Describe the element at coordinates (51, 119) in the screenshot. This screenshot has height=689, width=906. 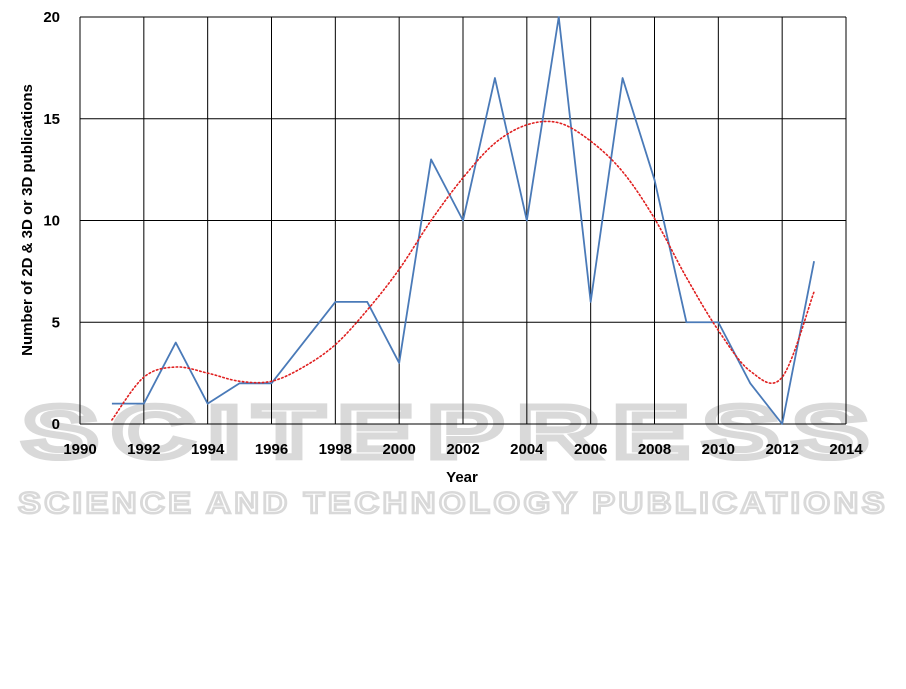
I see `y-tick-label: 15` at that location.